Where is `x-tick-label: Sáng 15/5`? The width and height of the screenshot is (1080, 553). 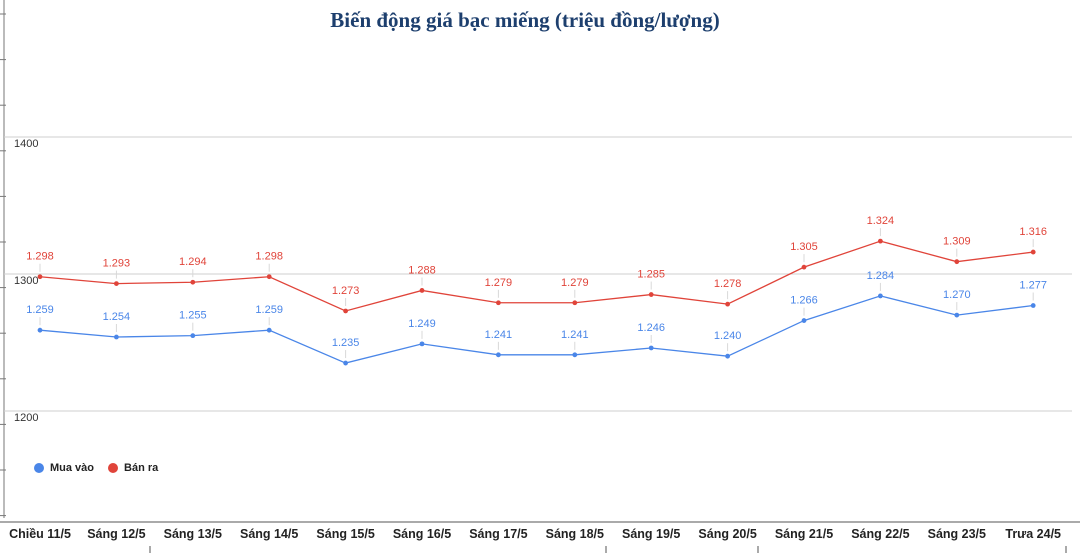
x-tick-label: Sáng 15/5 is located at coordinates (345, 534).